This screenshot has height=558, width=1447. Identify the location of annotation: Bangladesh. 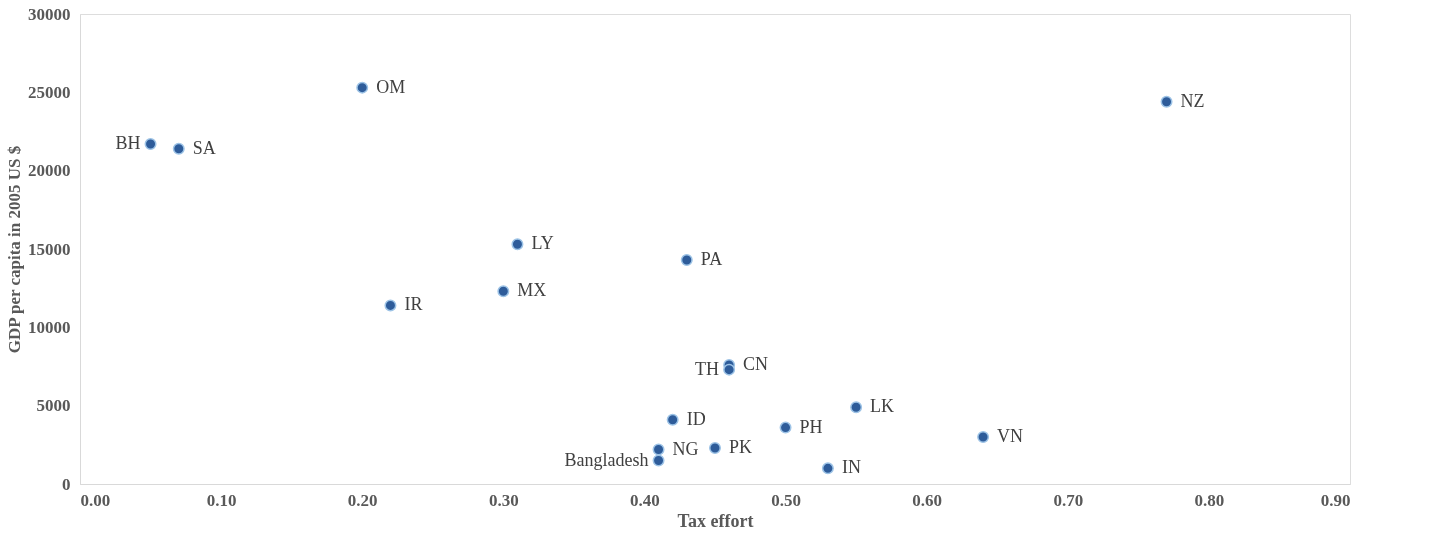
(606, 459).